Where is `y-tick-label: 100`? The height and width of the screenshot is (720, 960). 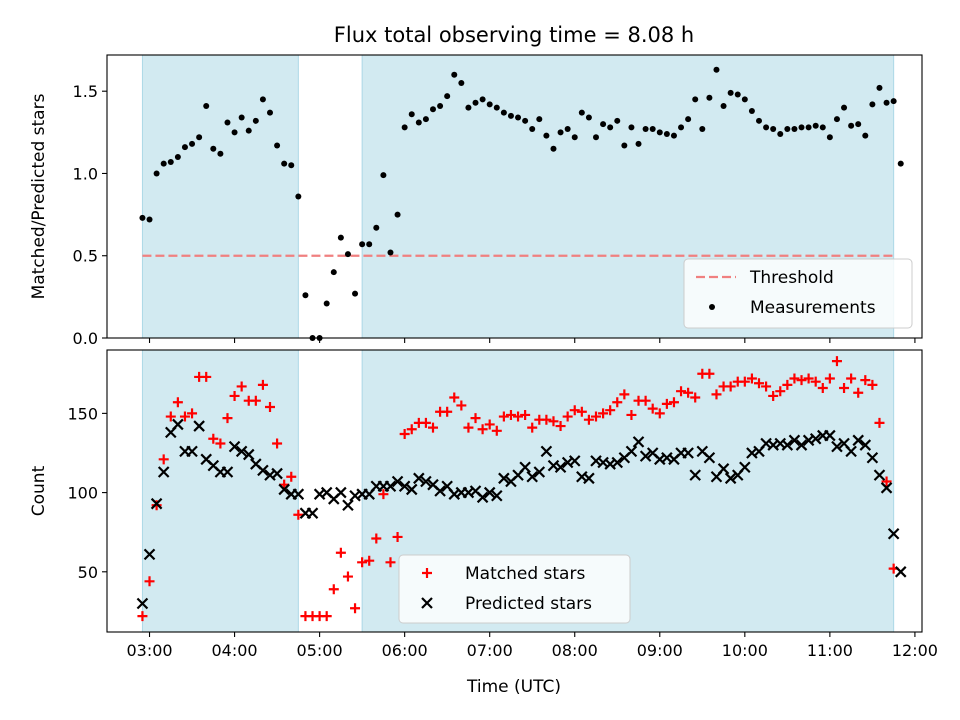 y-tick-label: 100 is located at coordinates (82, 493).